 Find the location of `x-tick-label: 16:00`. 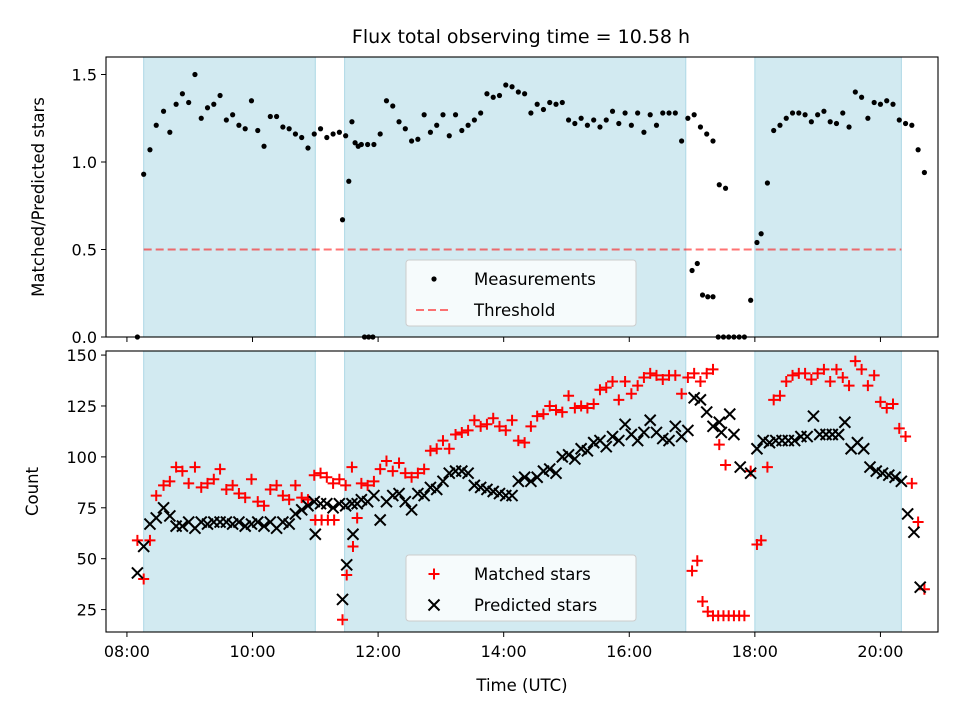

x-tick-label: 16:00 is located at coordinates (629, 651).